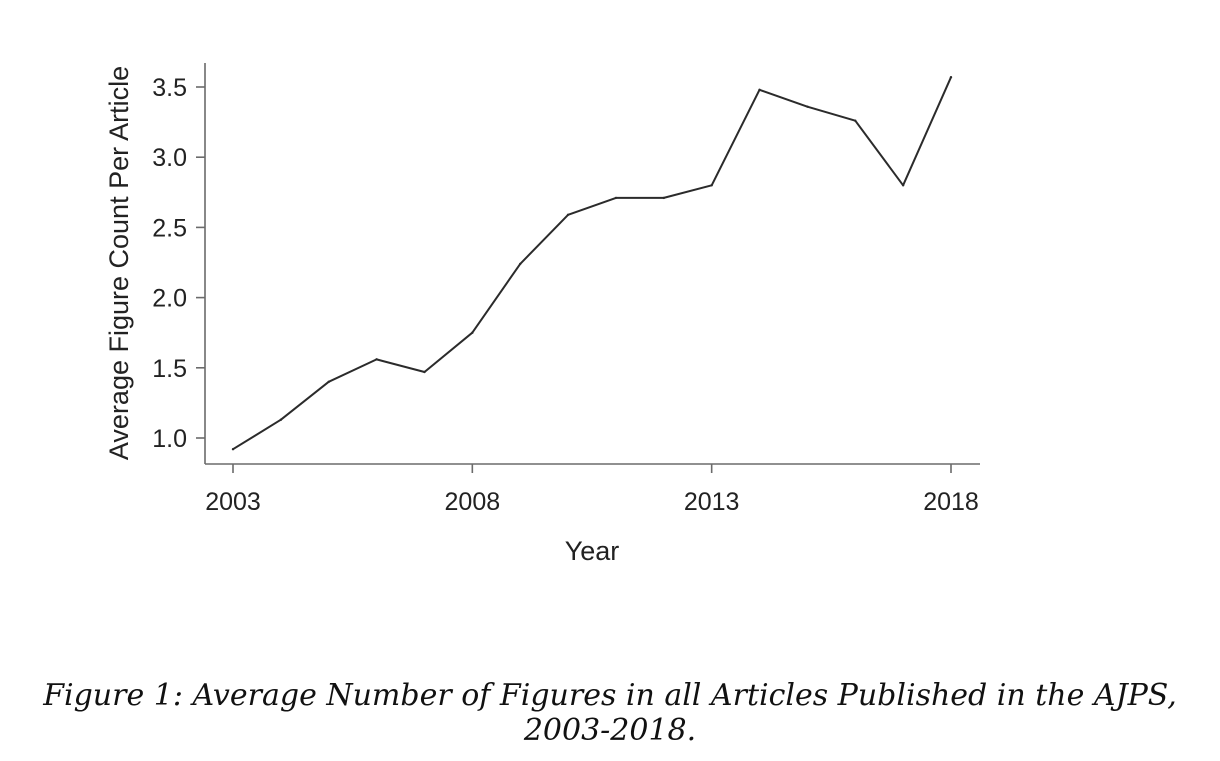  I want to click on y-tick-label: 3.0, so click(169, 158).